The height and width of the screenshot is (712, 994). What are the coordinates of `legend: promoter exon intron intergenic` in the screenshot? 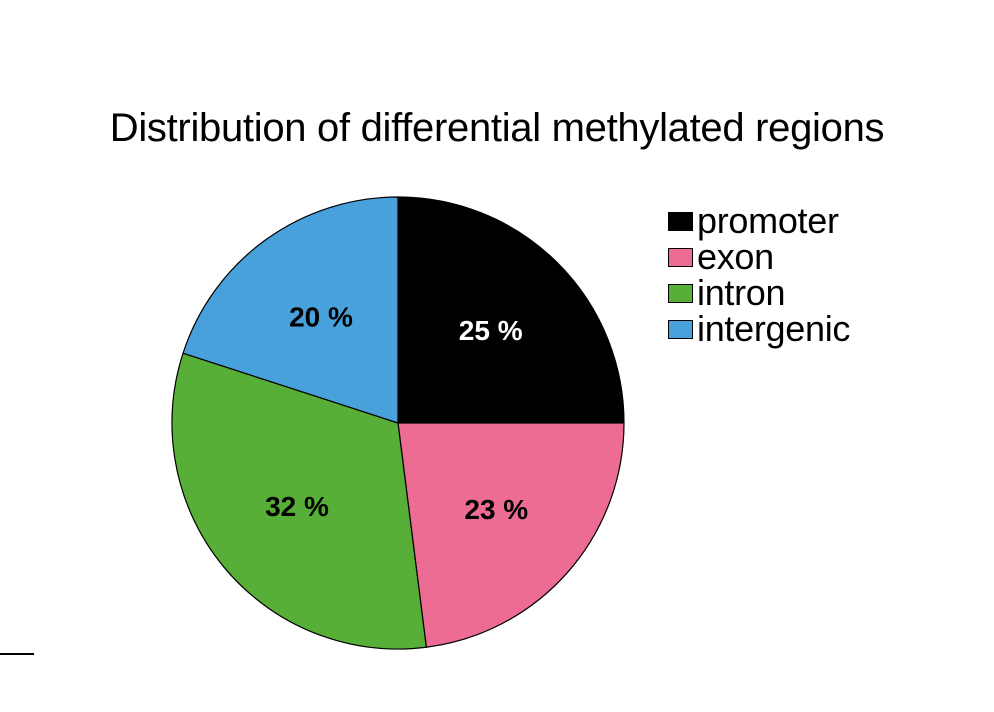 It's located at (759, 275).